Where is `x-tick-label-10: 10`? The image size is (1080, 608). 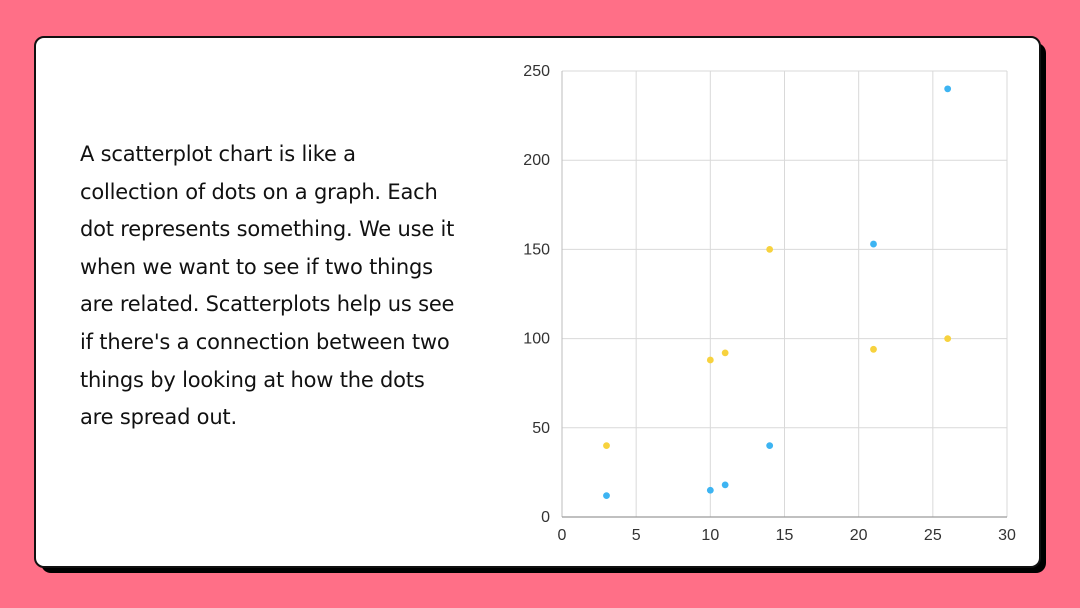
x-tick-label-10: 10 is located at coordinates (710, 535).